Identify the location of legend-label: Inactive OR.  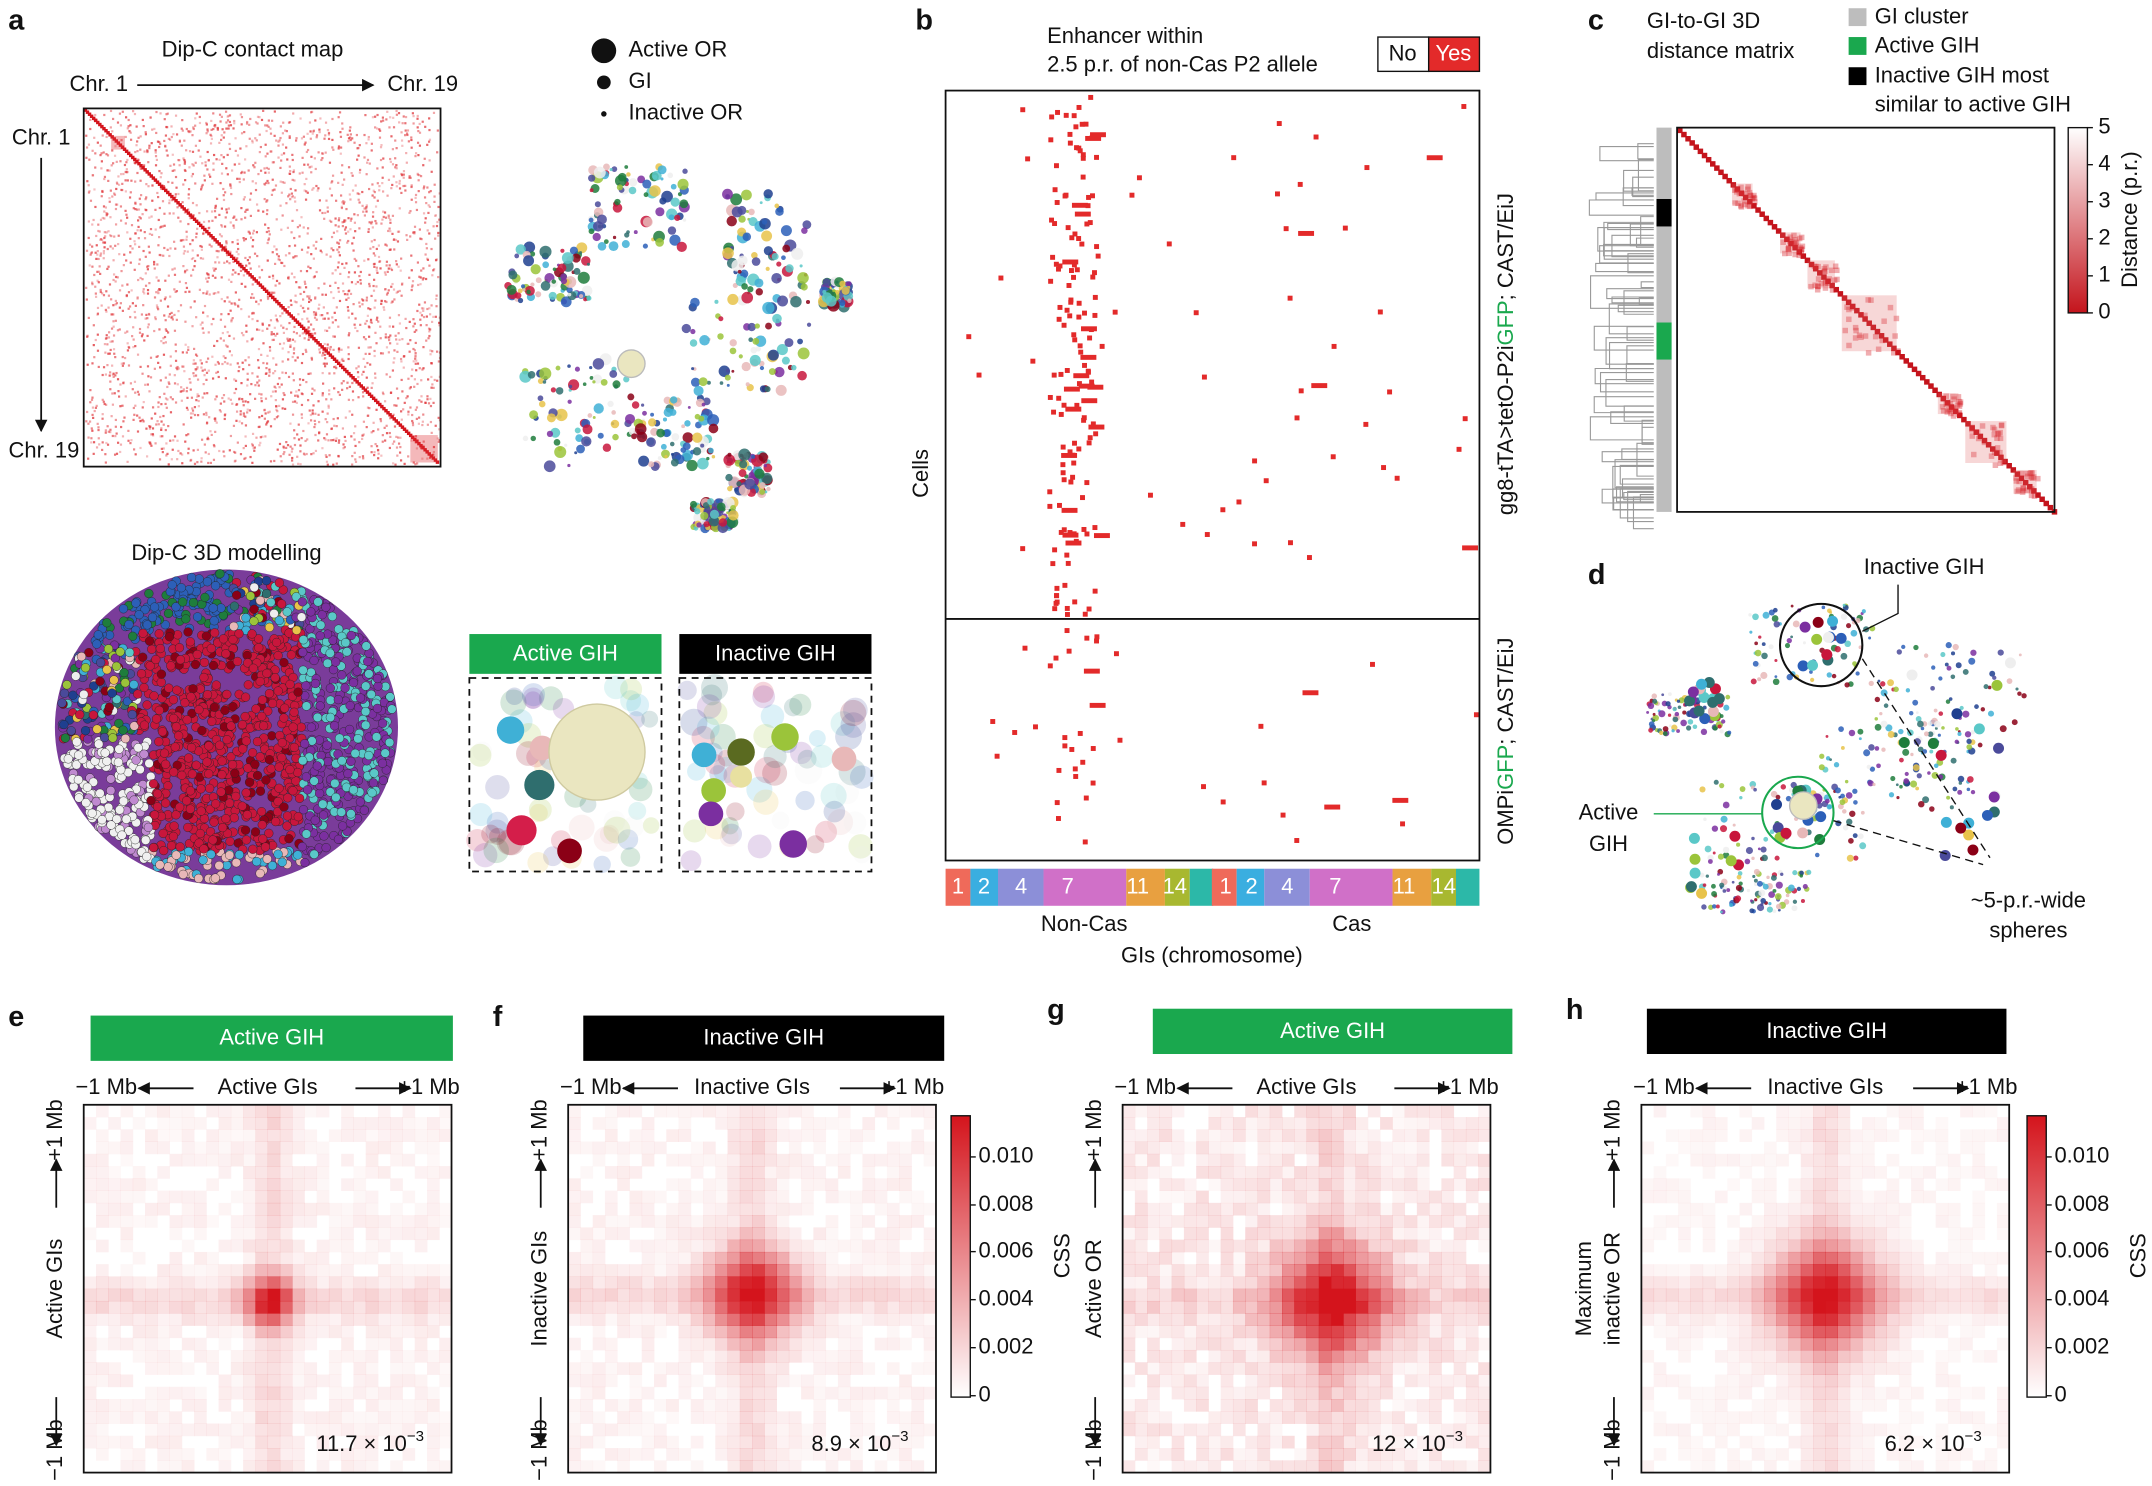
(686, 112).